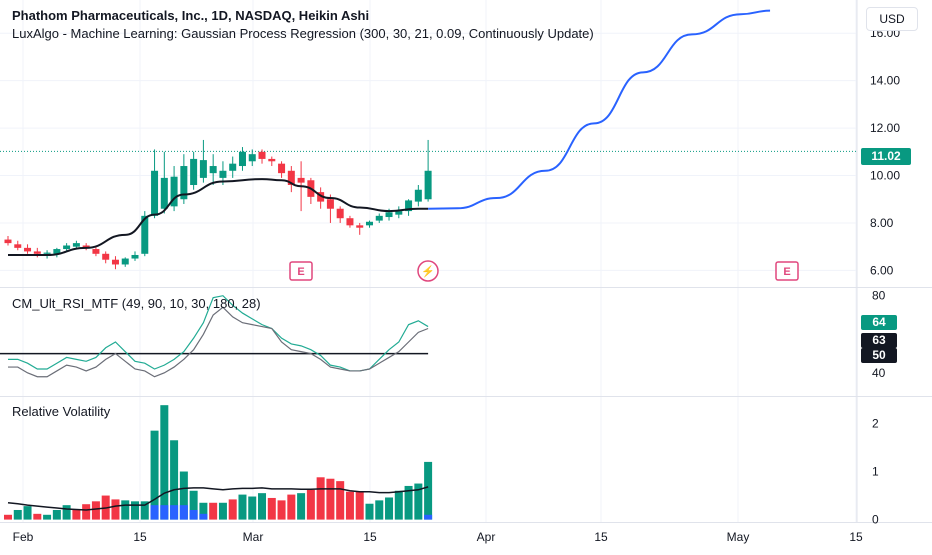 This screenshot has width=932, height=555. What do you see at coordinates (738, 537) in the screenshot?
I see `time-axis-label: May` at bounding box center [738, 537].